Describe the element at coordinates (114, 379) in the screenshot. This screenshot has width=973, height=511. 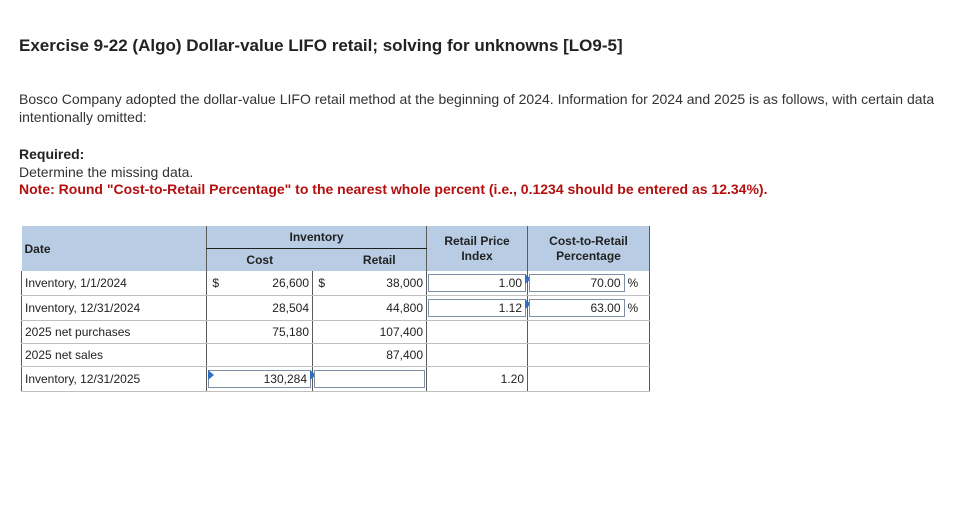
I see `row-label: Inventory, 12/31/2025` at that location.